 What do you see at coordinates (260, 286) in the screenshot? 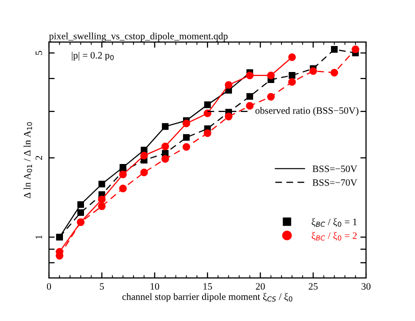
I see `x-tick-label: 20` at bounding box center [260, 286].